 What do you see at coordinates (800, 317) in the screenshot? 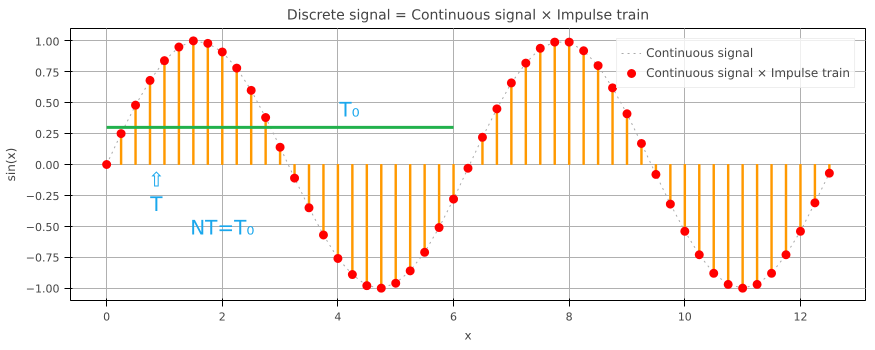
I see `x-tick-label: 12` at bounding box center [800, 317].